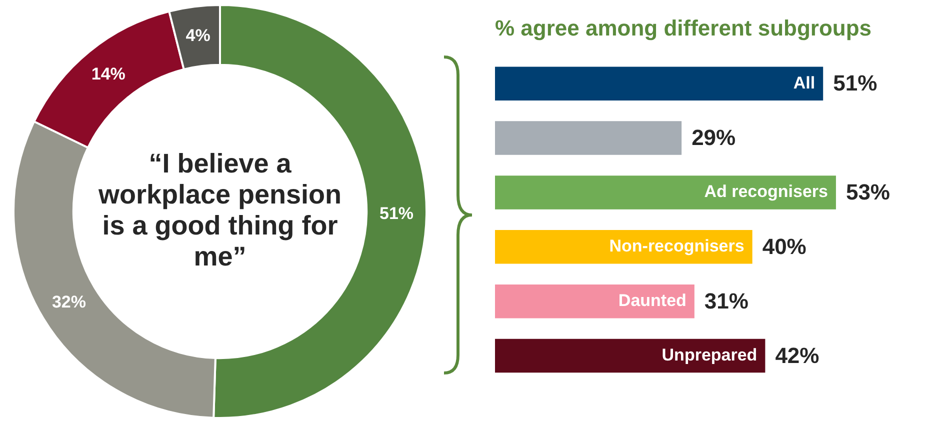 This screenshot has width=951, height=423. I want to click on data-label: 53%, so click(868, 192).